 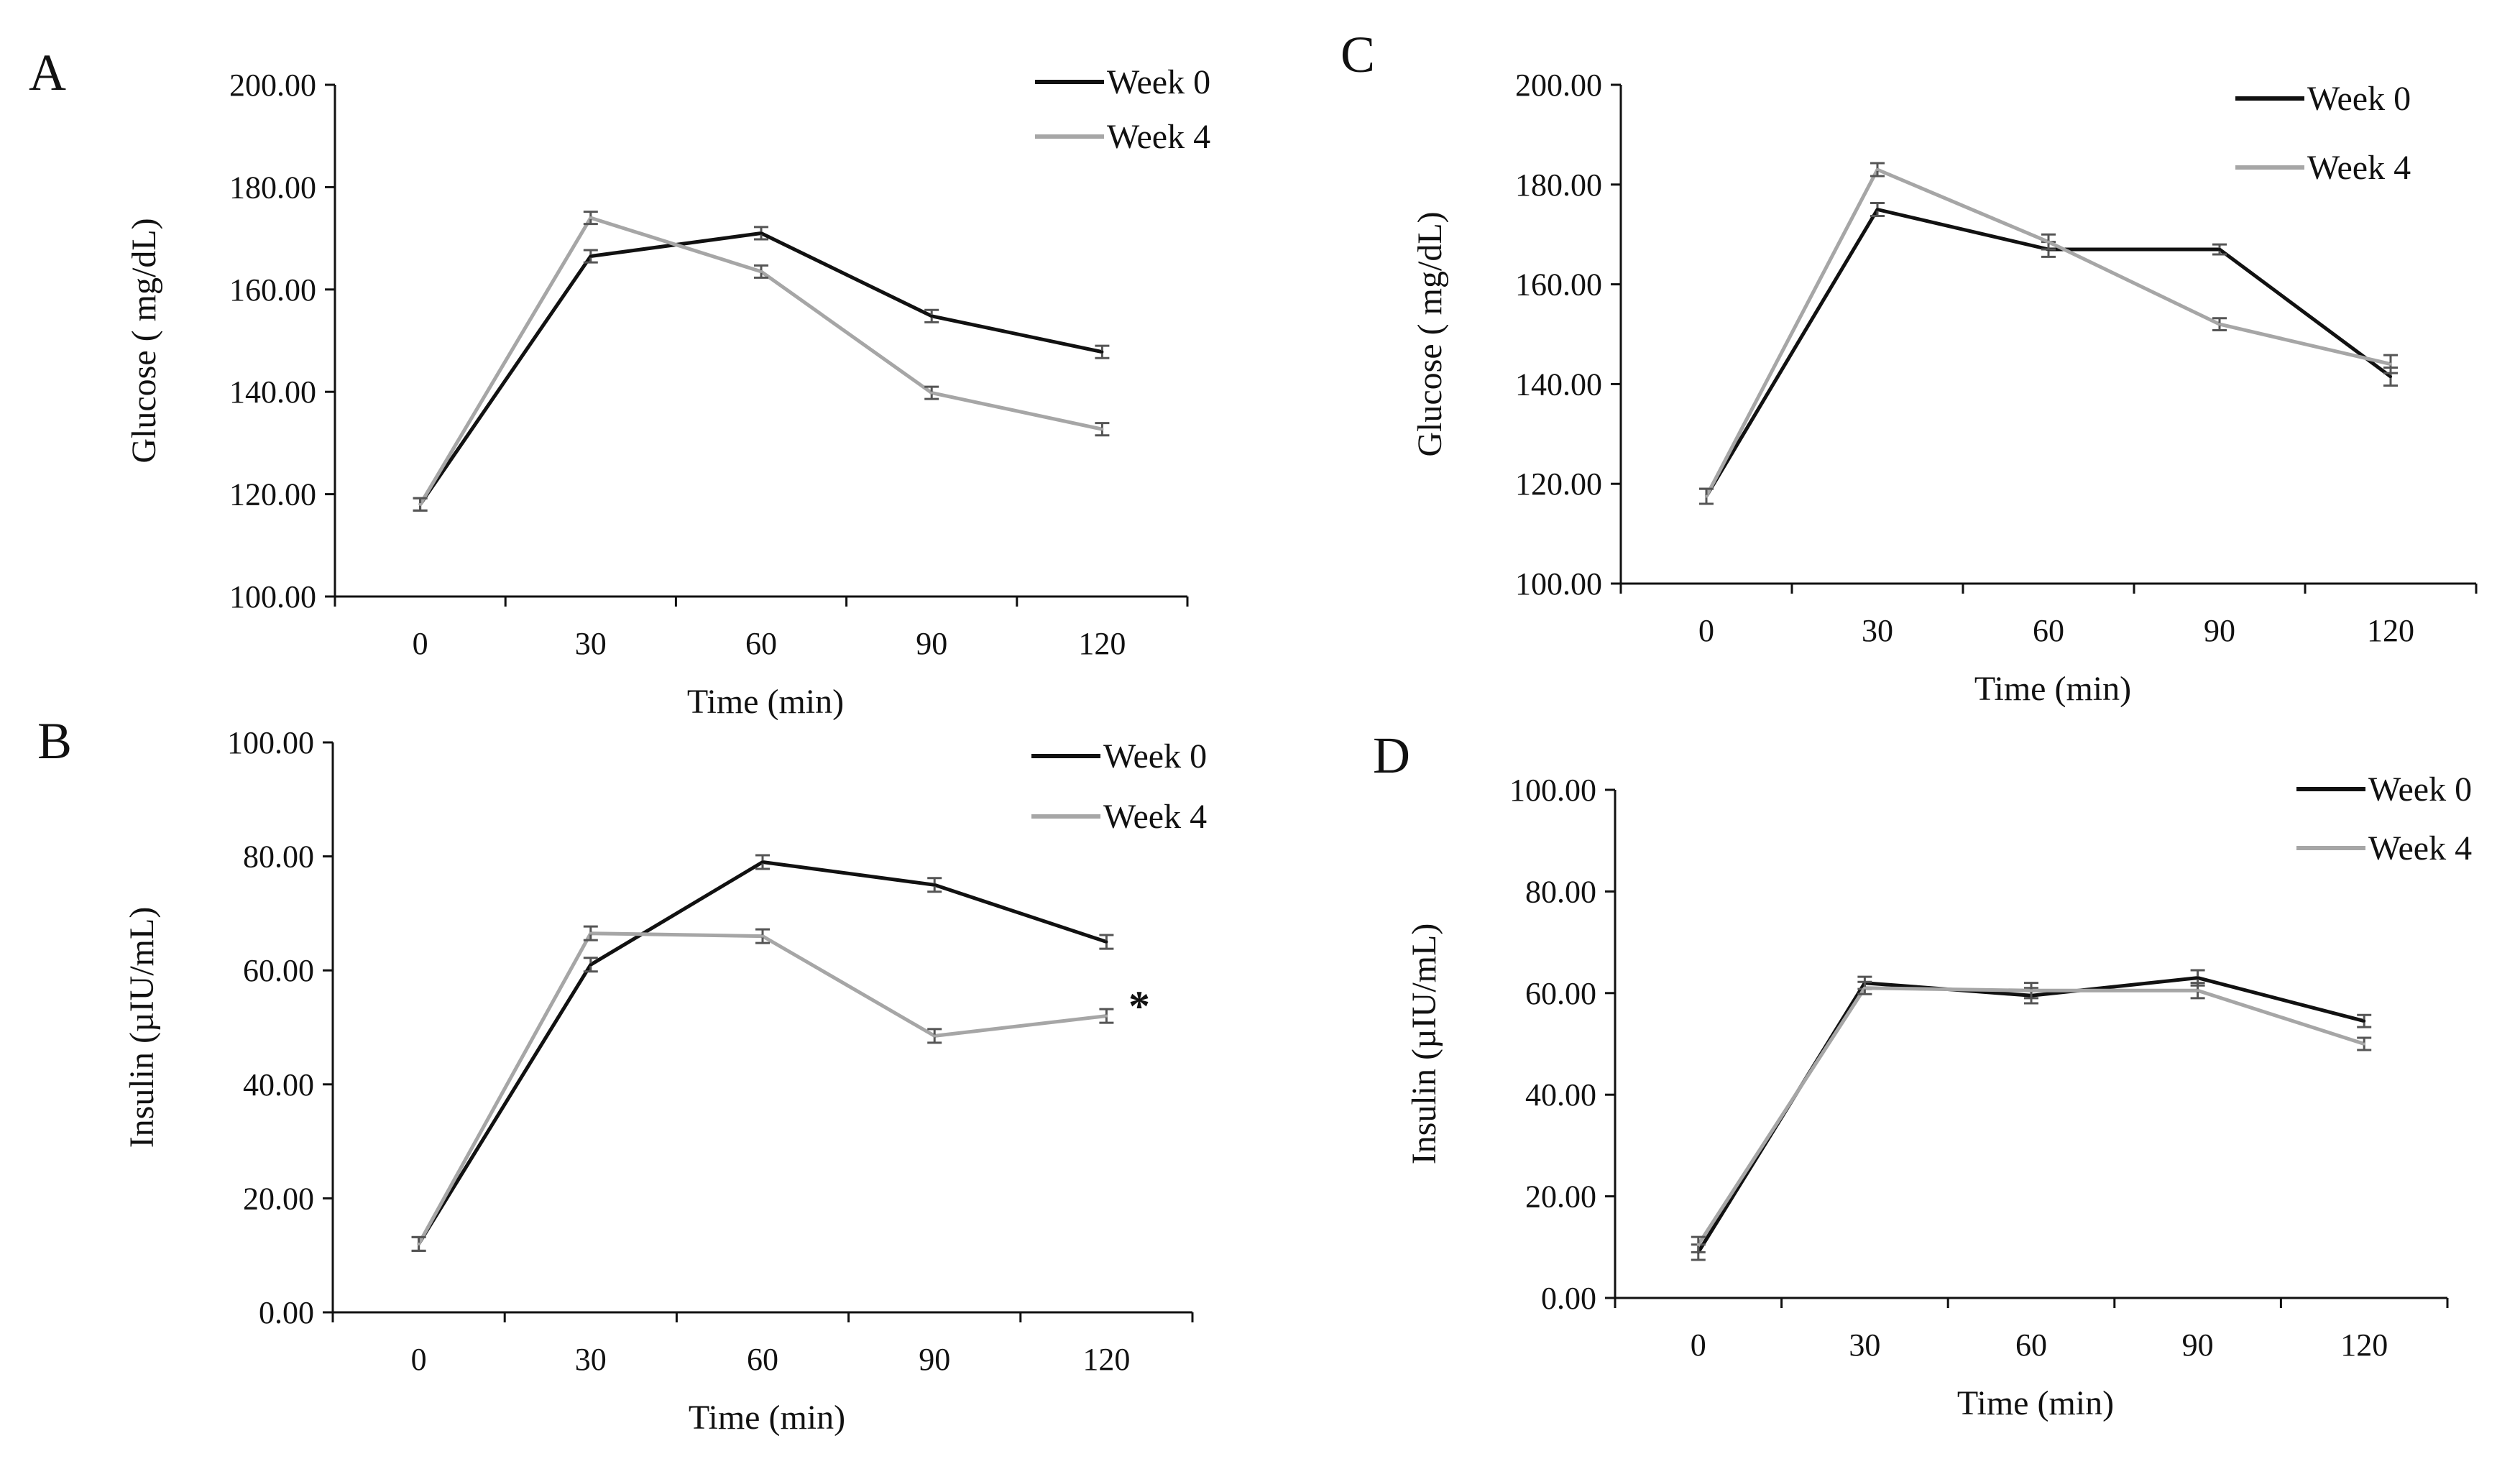 I want to click on panel-letter: C, so click(x=1358, y=54).